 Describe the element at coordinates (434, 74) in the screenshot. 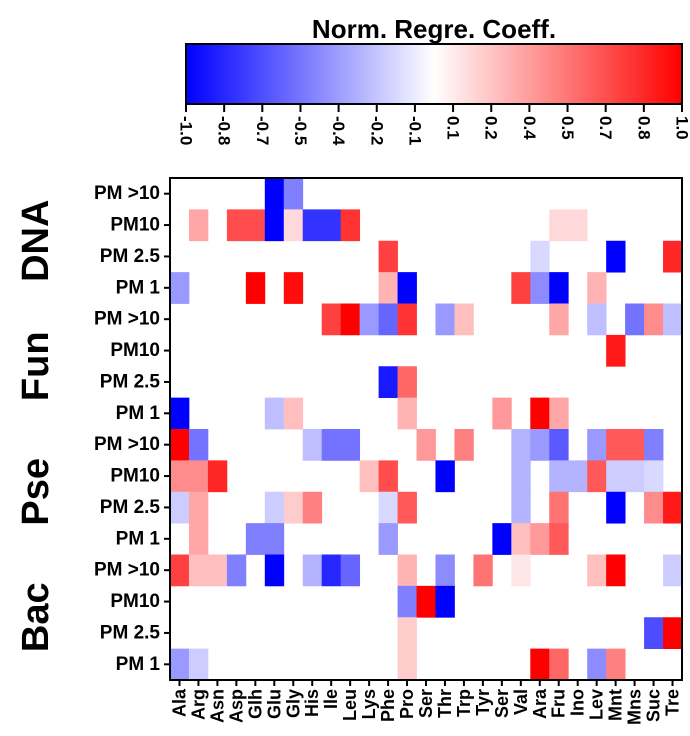

I see `colorbar` at that location.